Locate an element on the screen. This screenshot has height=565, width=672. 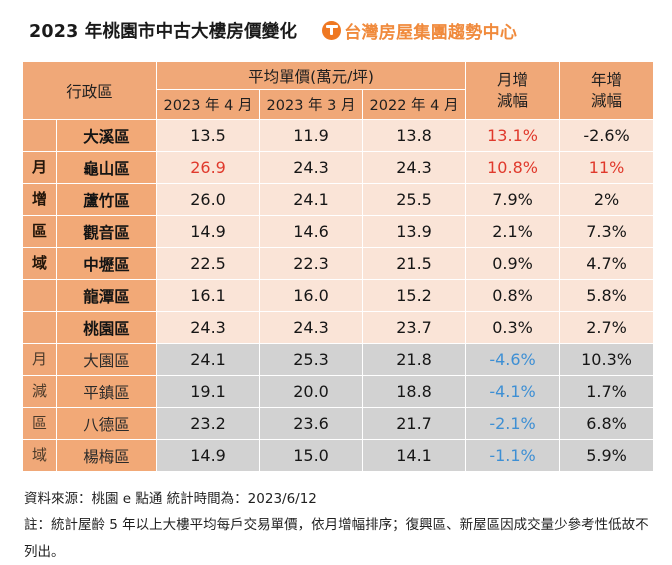
mom-change-cell: 13.1% is located at coordinates (513, 135).